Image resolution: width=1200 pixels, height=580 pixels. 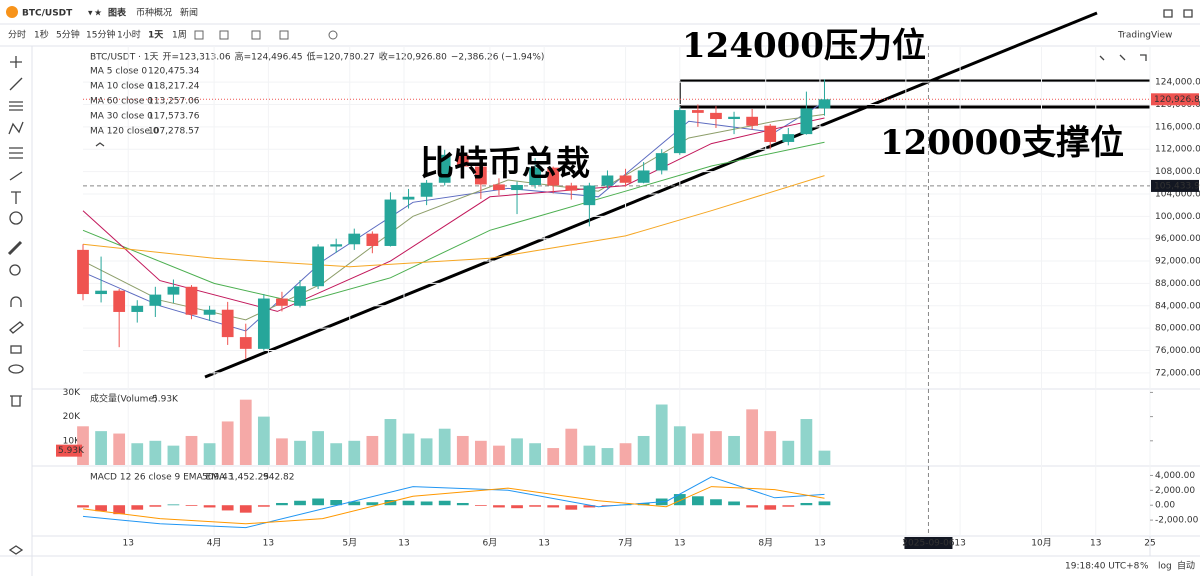 I want to click on ohlc-info: 开=123,313.06, so click(x=197, y=57).